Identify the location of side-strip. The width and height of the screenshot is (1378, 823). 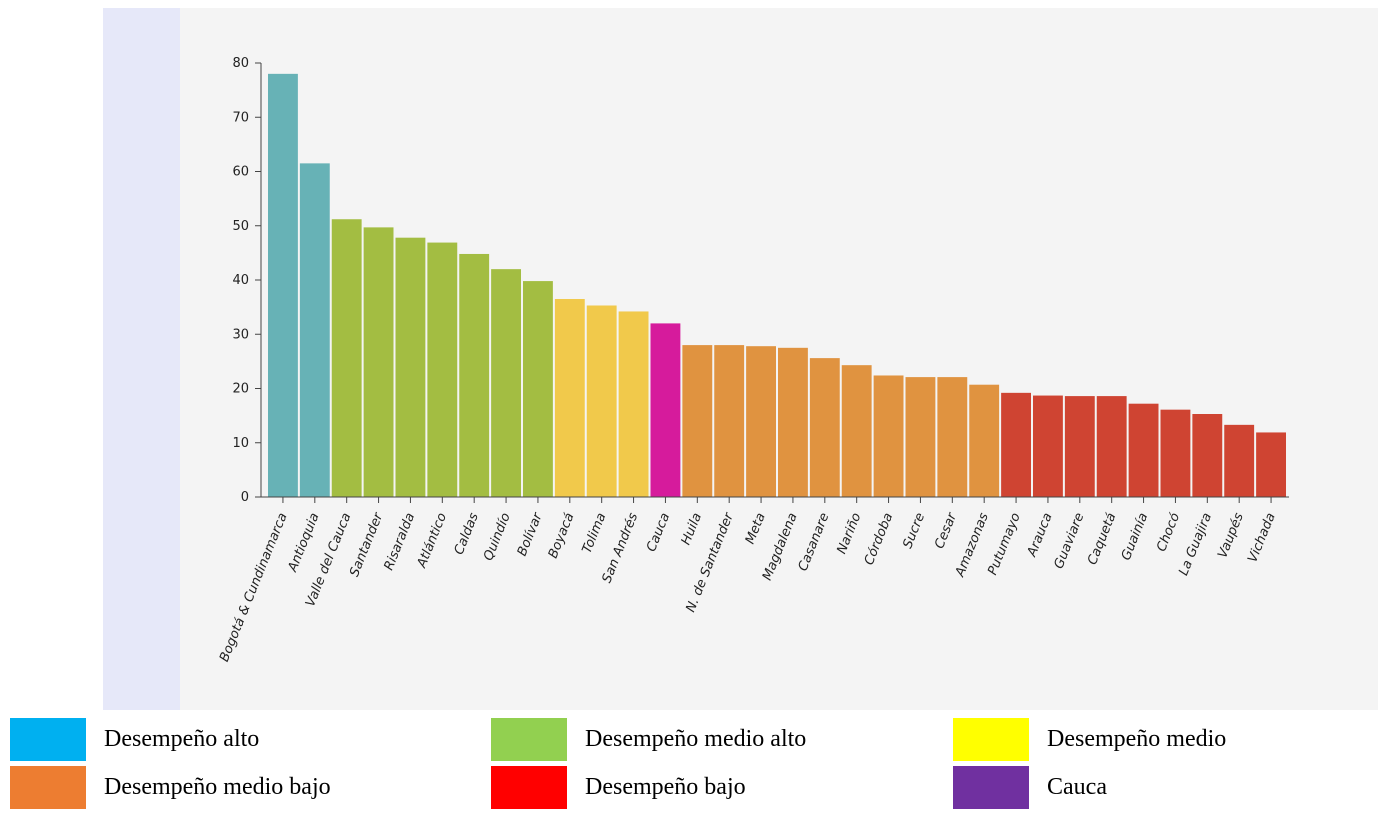
(141, 359).